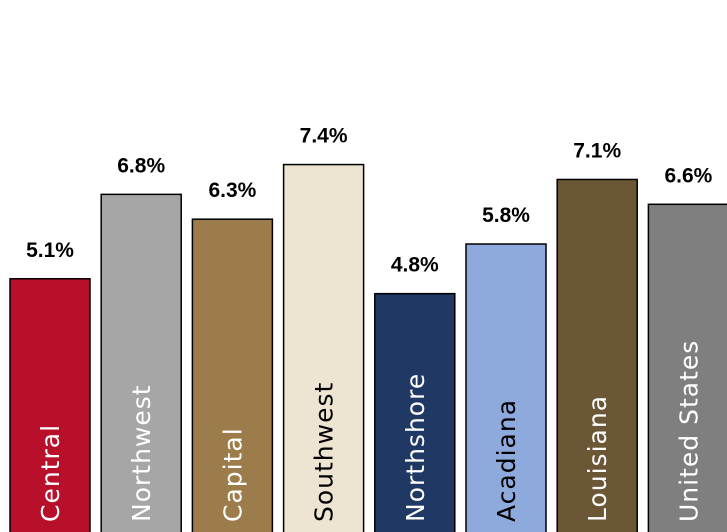 This screenshot has height=532, width=727. I want to click on bar-group: 6.6% United States, so click(687, 348).